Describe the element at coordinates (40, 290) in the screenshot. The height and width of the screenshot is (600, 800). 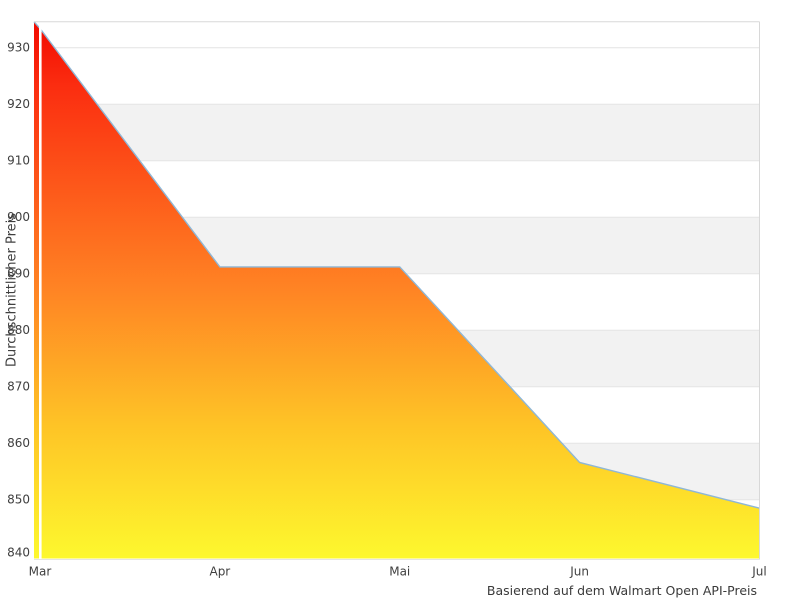
I see `y-axis-gap` at that location.